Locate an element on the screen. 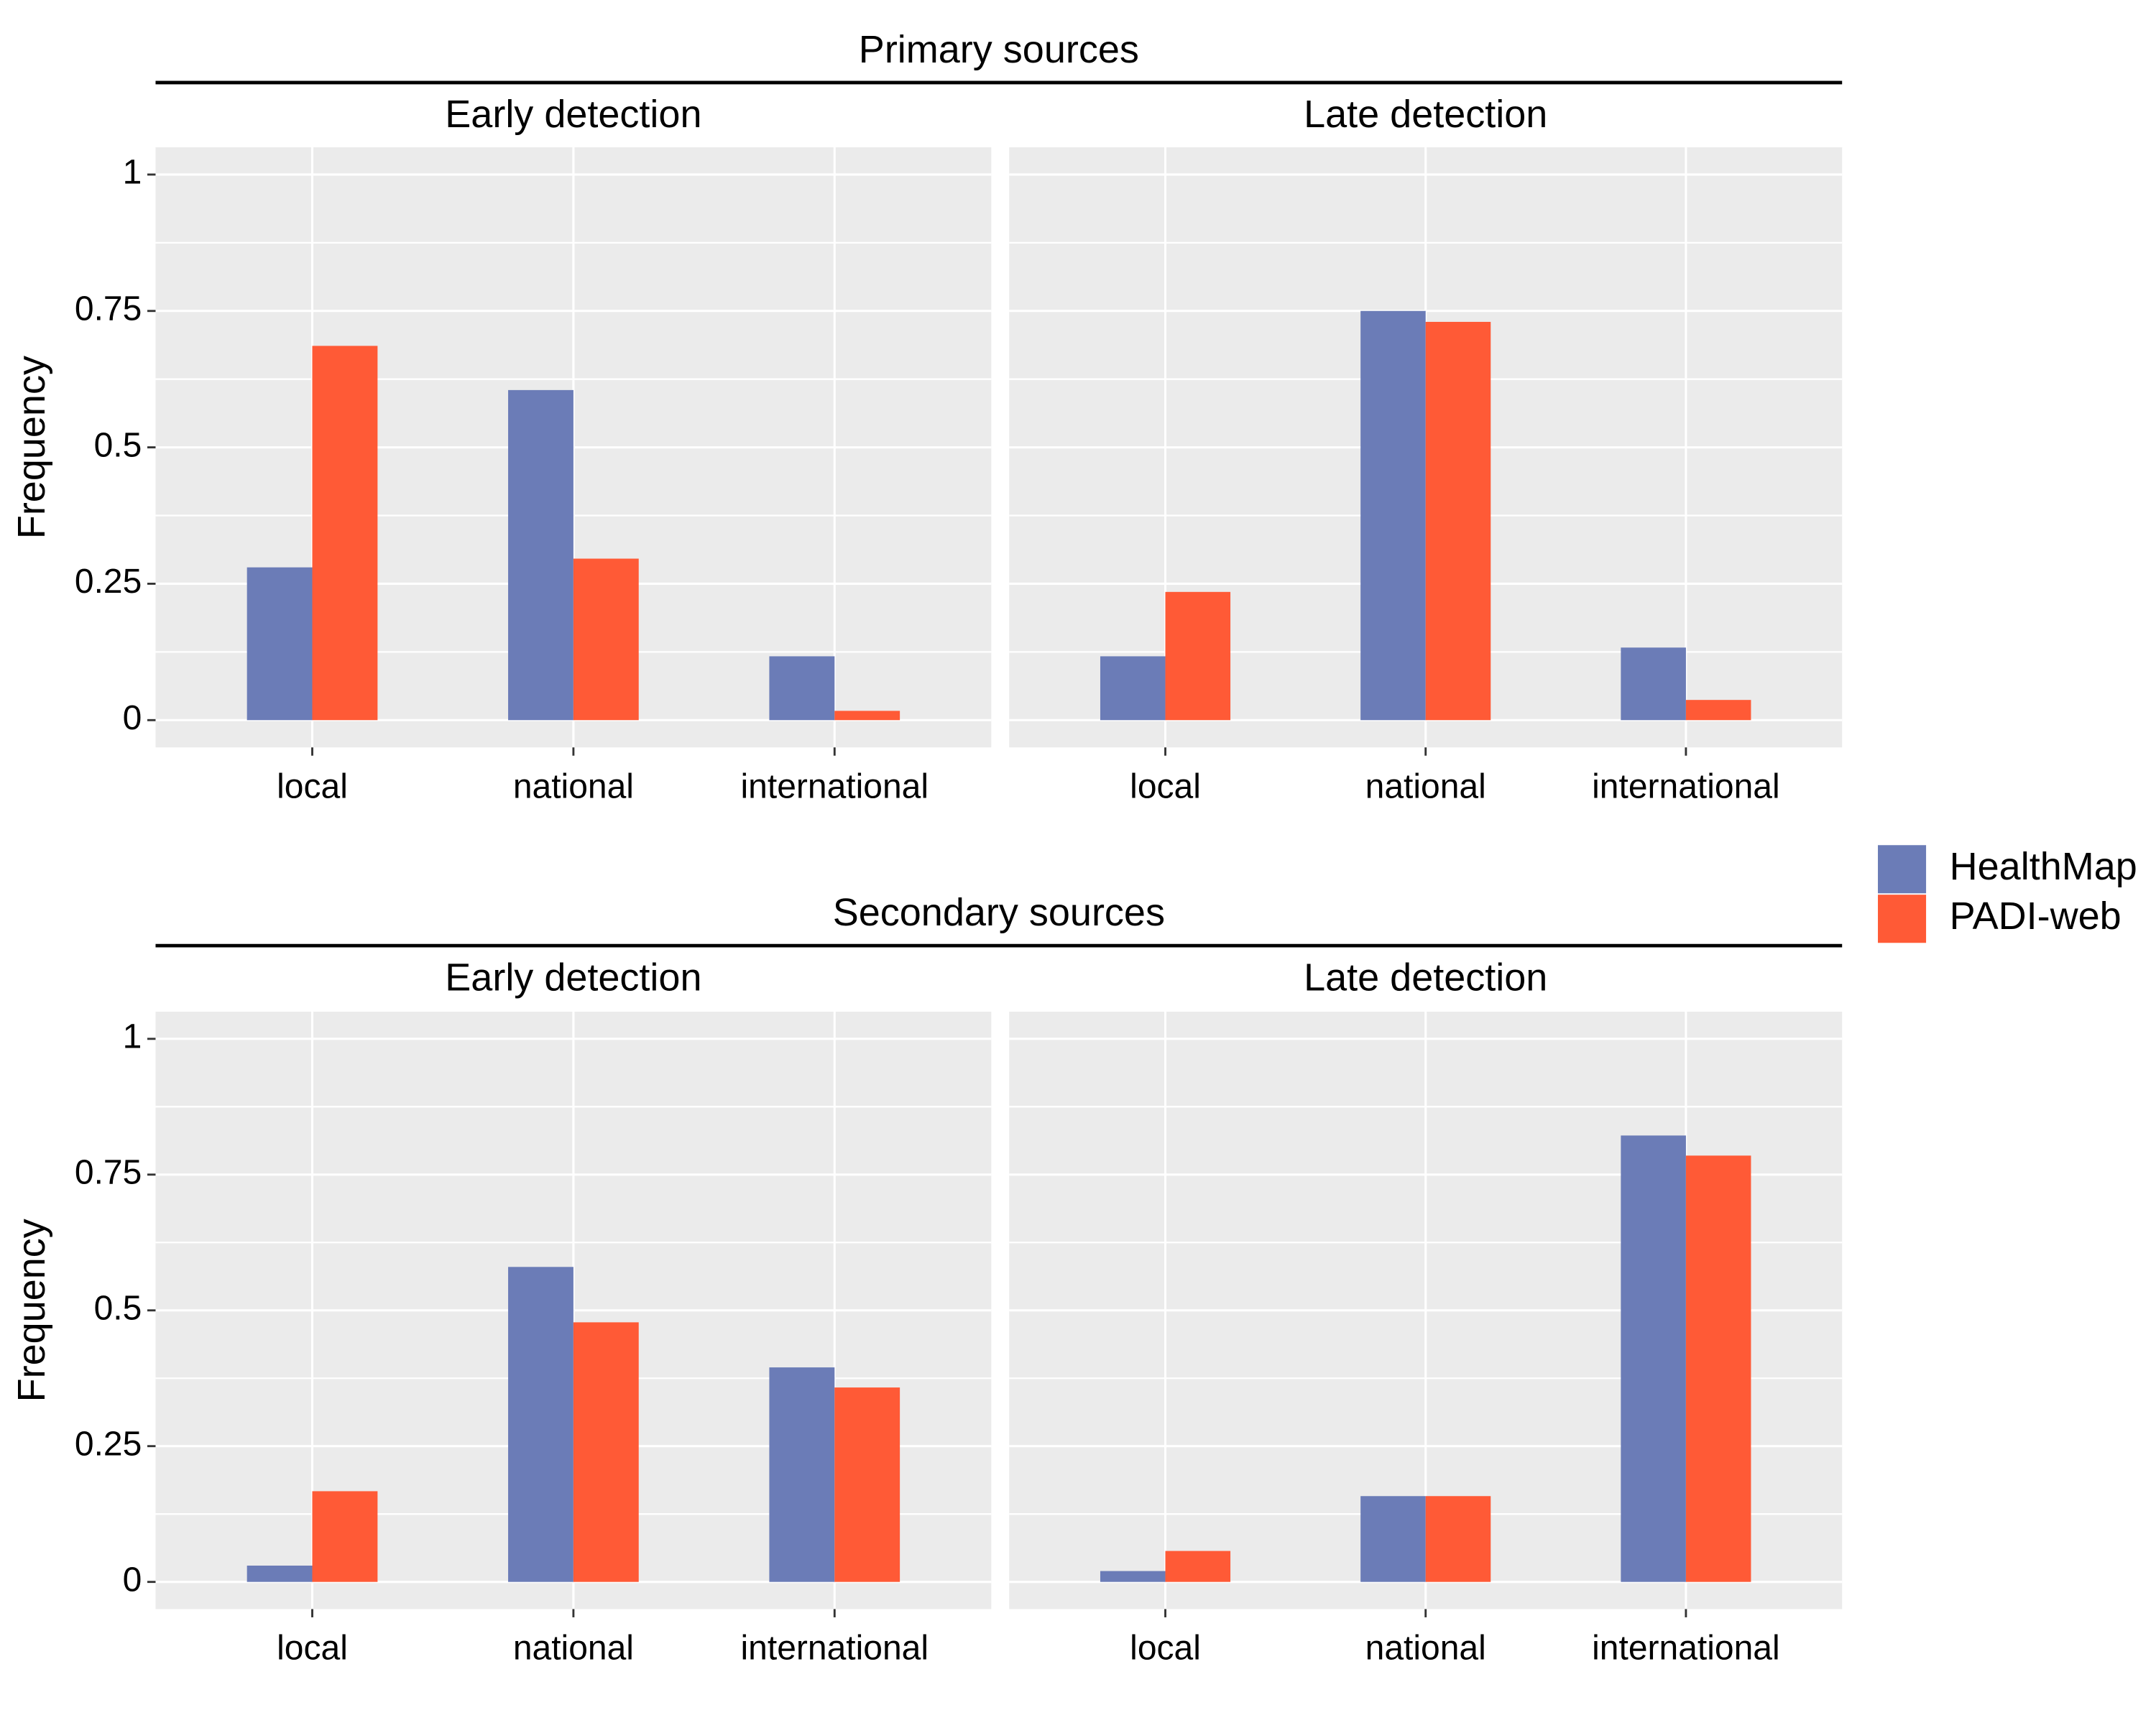  facet-title-secondary-sources-early-detection: Early detection is located at coordinates (573, 978).